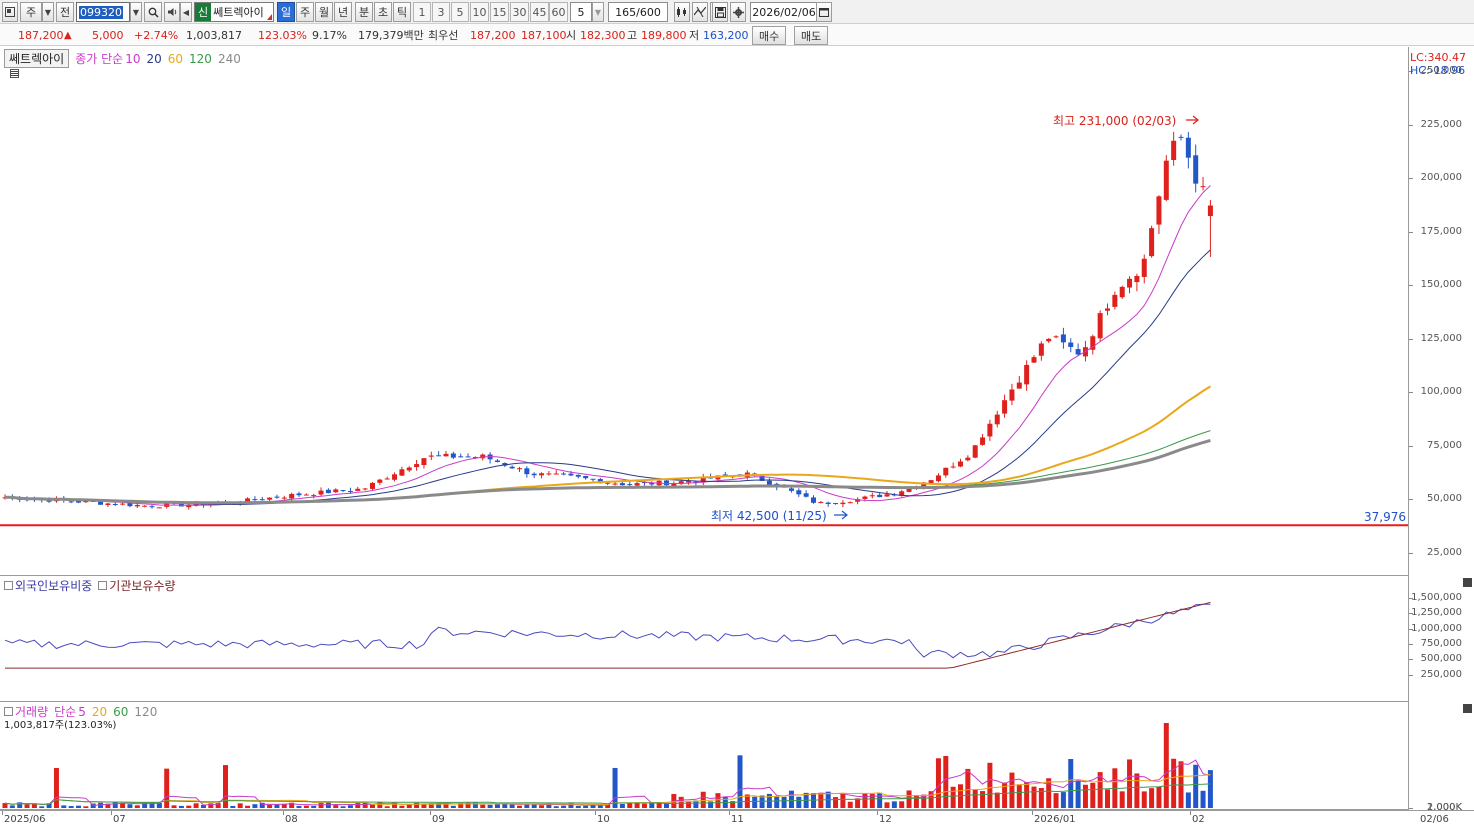 The width and height of the screenshot is (1474, 829). I want to click on interval-5-button: 5, so click(460, 12).